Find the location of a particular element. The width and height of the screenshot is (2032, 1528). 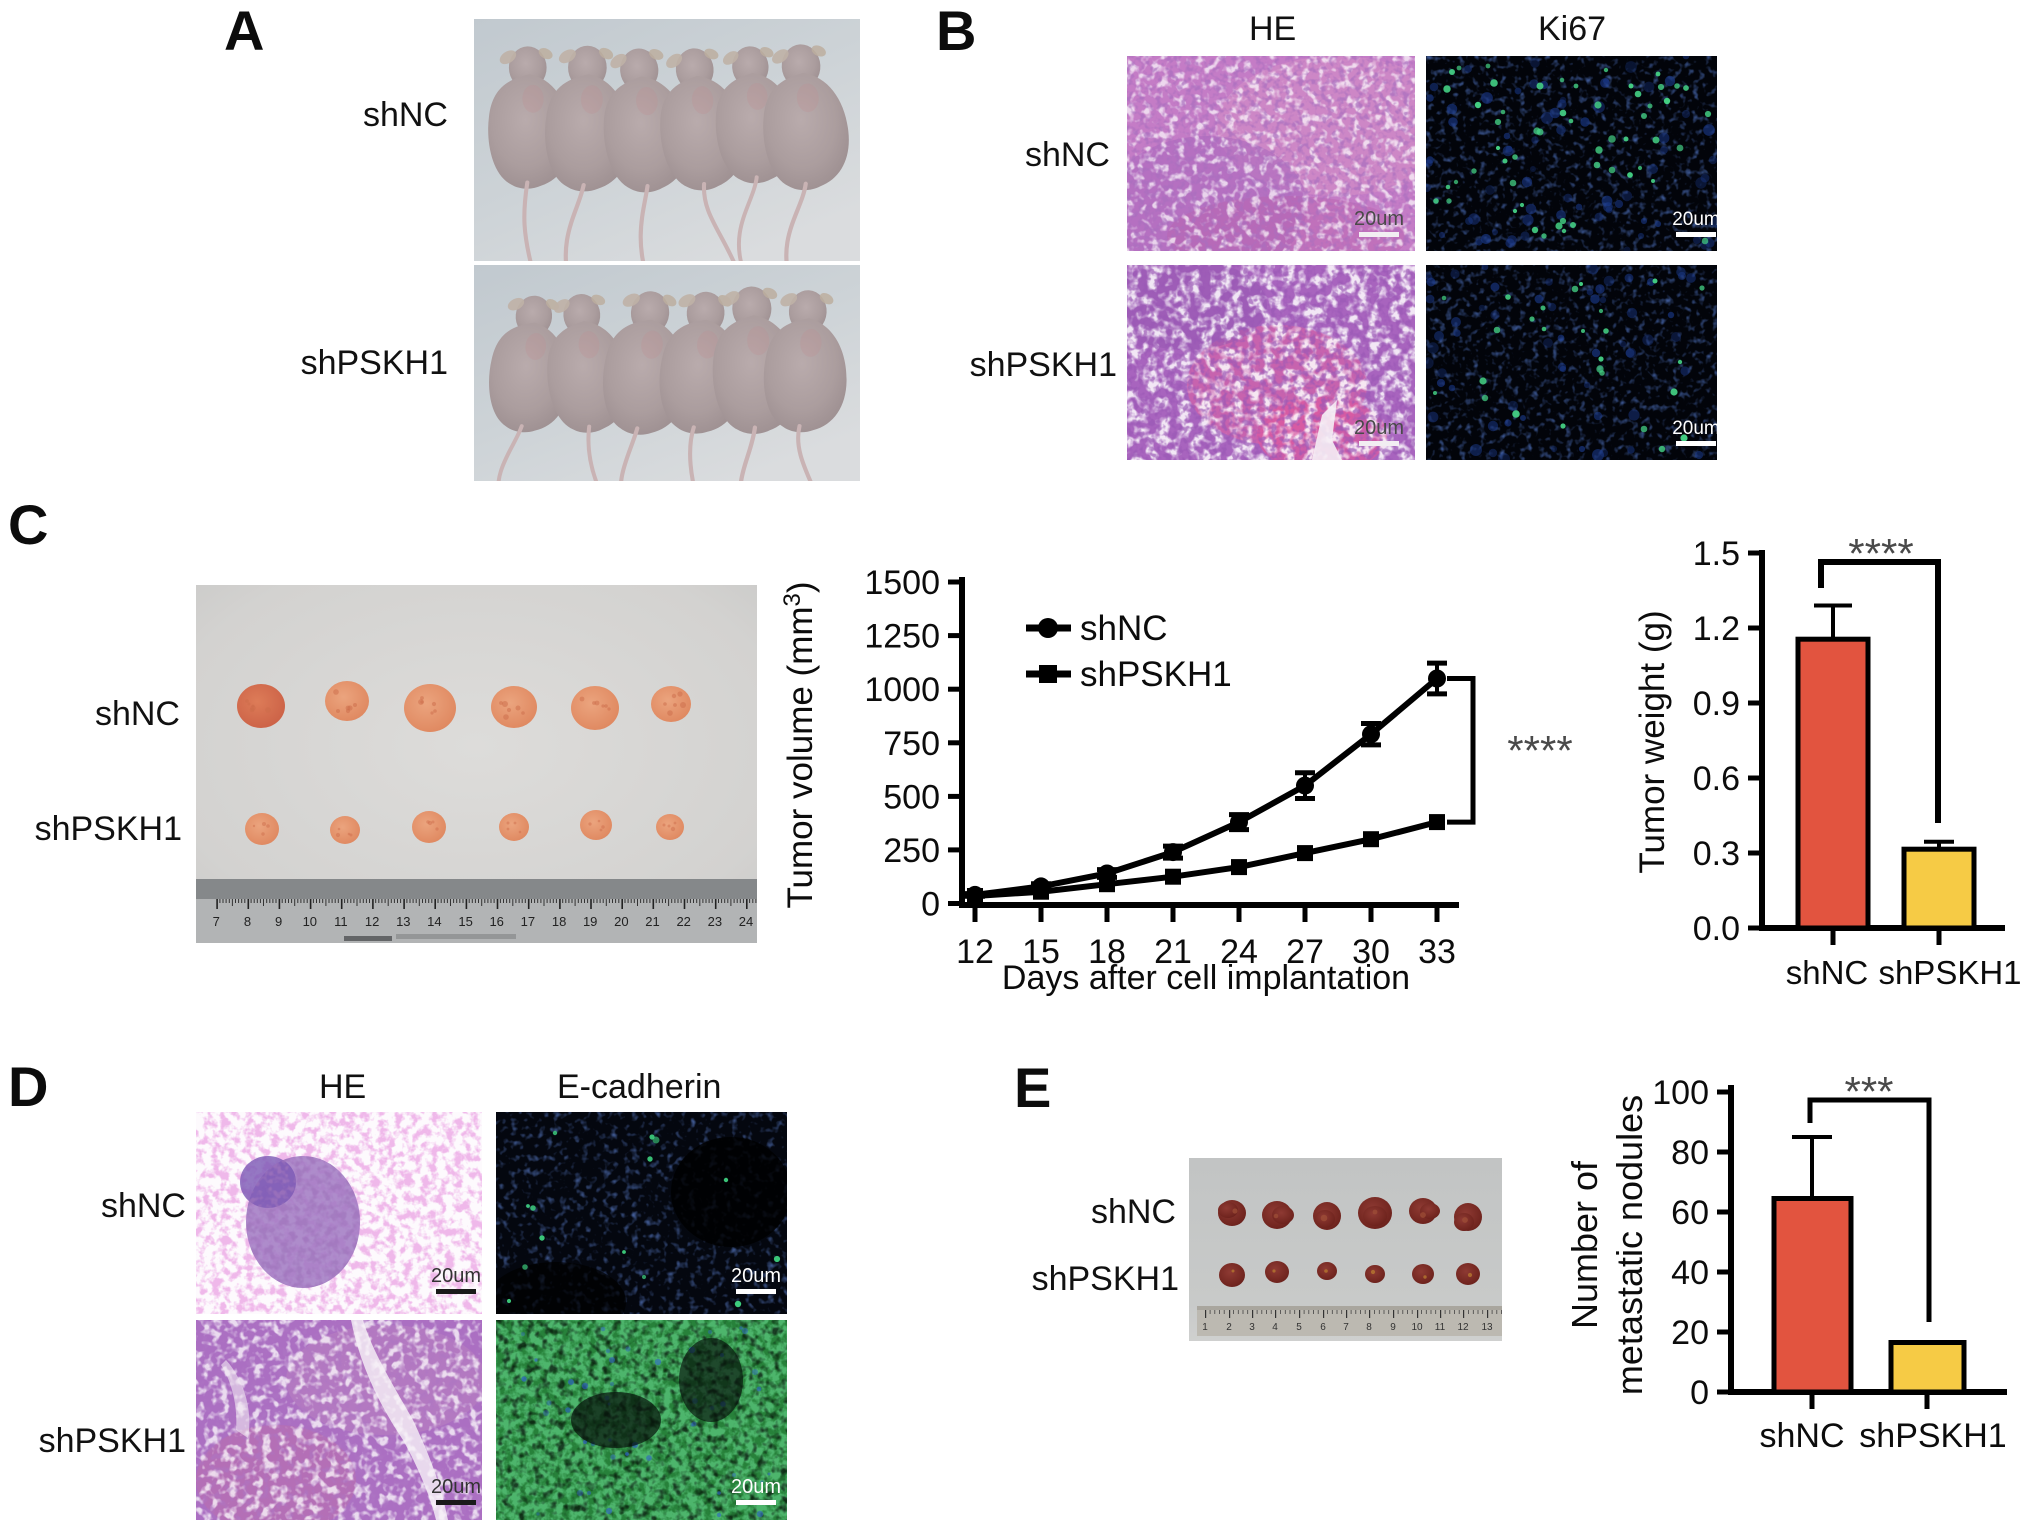

svg-text: 14 is located at coordinates (434, 921).